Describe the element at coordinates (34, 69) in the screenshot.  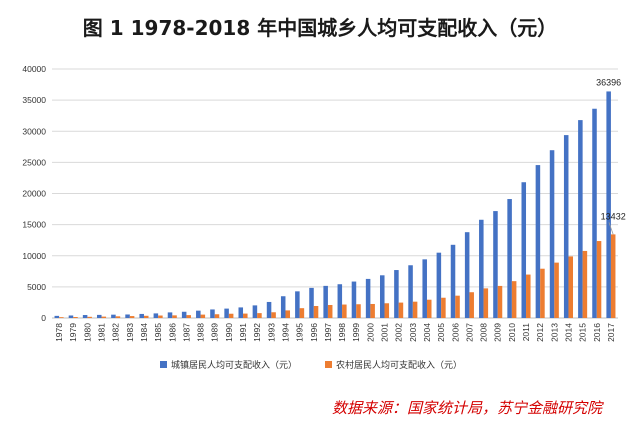
I see `y-tick-label: 40000` at that location.